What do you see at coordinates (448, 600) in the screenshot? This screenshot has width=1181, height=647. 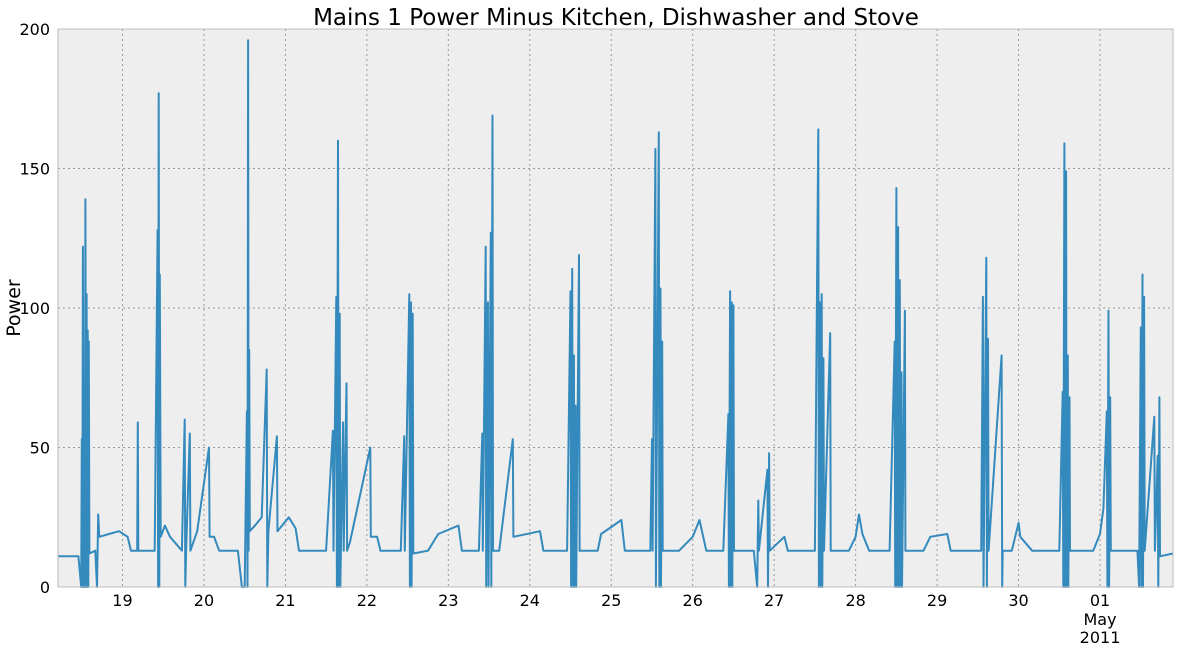 I see `x-tick-label: 23` at bounding box center [448, 600].